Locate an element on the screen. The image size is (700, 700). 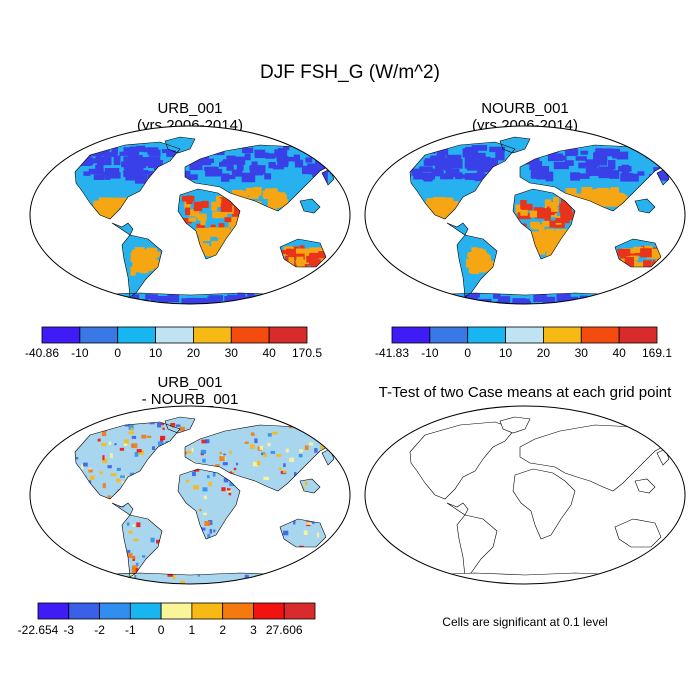
colorbar-2-tick-label: 30 is located at coordinates (581, 353).